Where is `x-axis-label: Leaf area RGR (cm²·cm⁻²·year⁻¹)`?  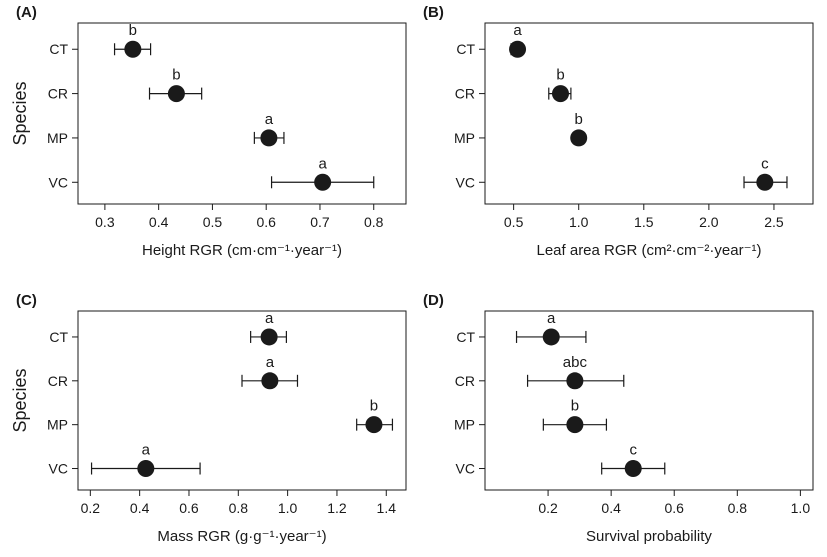
x-axis-label: Leaf area RGR (cm²·cm⁻²·year⁻¹) is located at coordinates (648, 250).